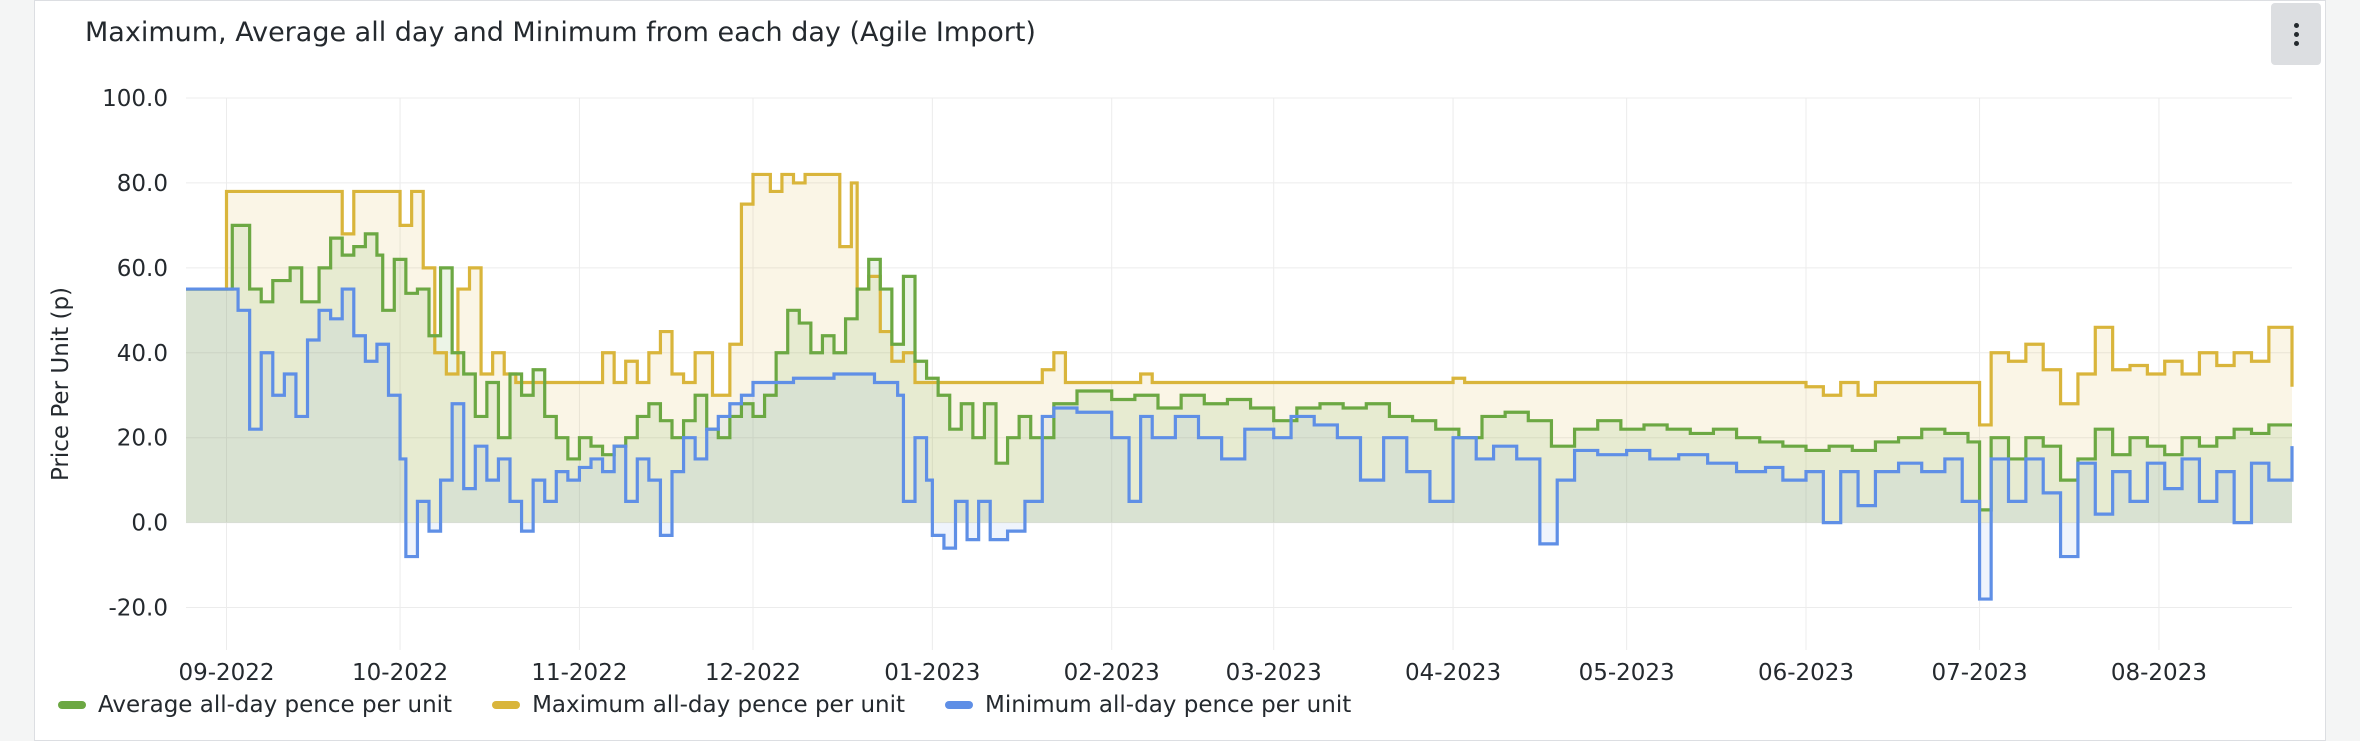 The height and width of the screenshot is (741, 2360). What do you see at coordinates (61, 384) in the screenshot?
I see `y-axis-label: Price Per Unit (p)` at bounding box center [61, 384].